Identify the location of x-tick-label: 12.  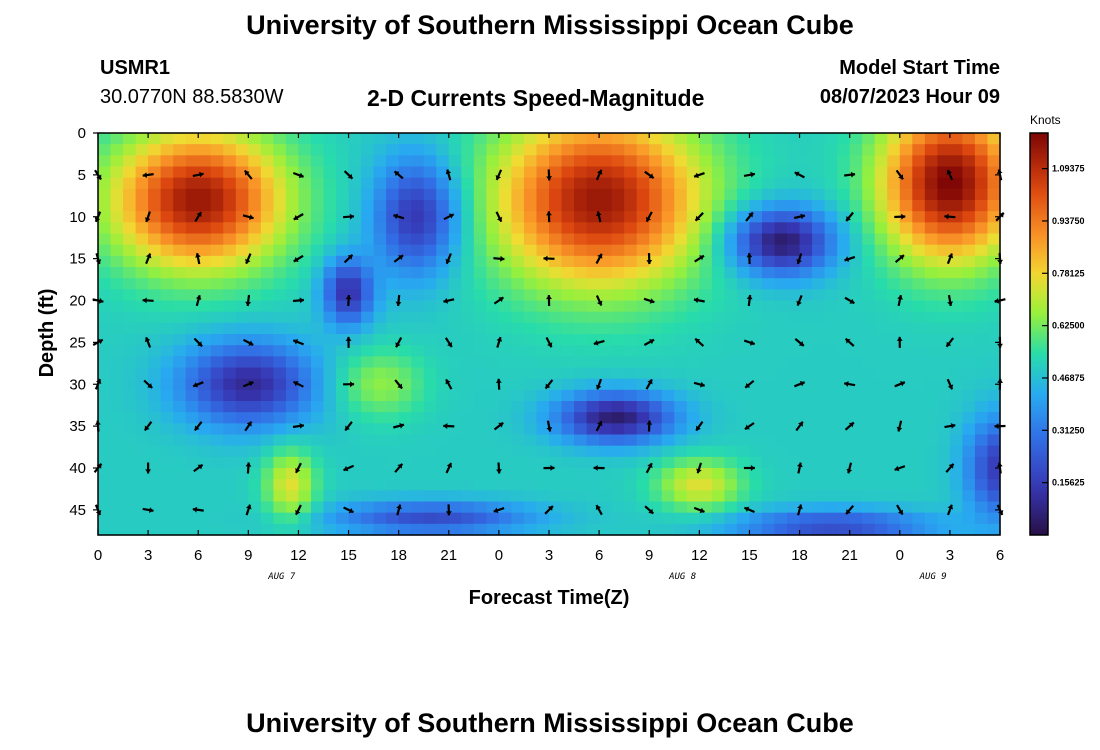
(699, 555).